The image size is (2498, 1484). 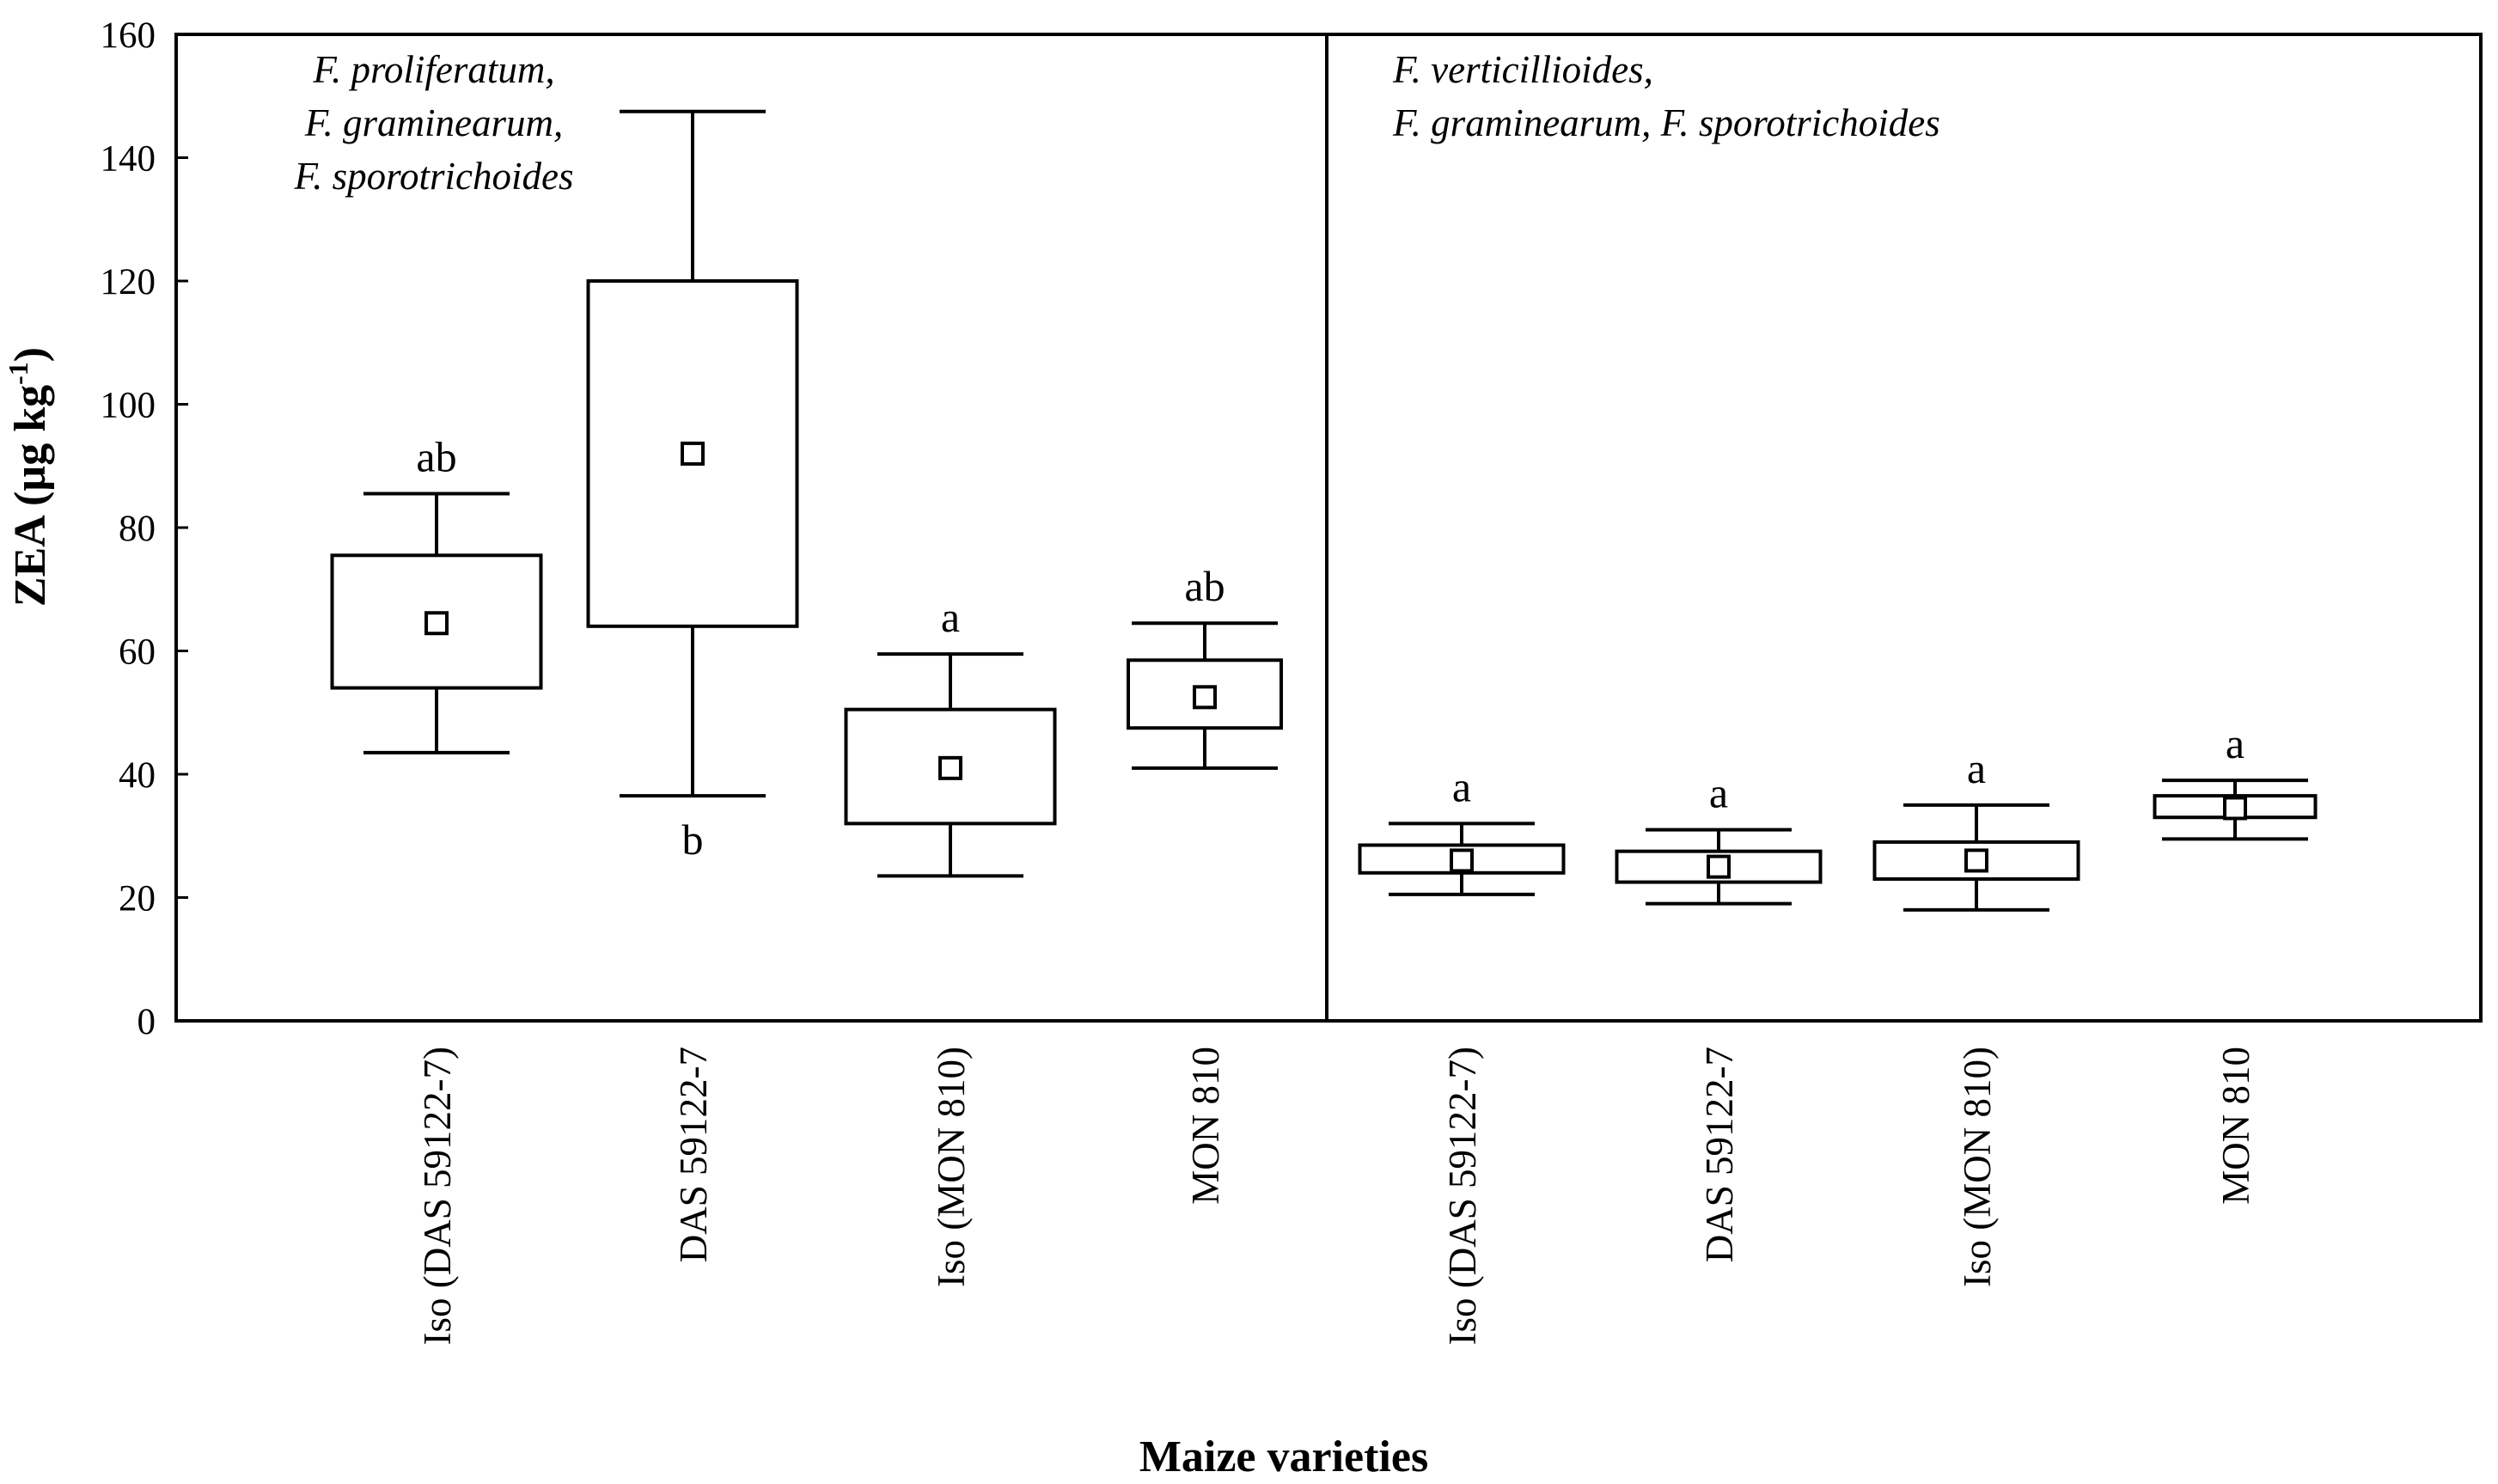 What do you see at coordinates (31, 496) in the screenshot?
I see `y-axis-title-main: ZEA (µg kg` at bounding box center [31, 496].